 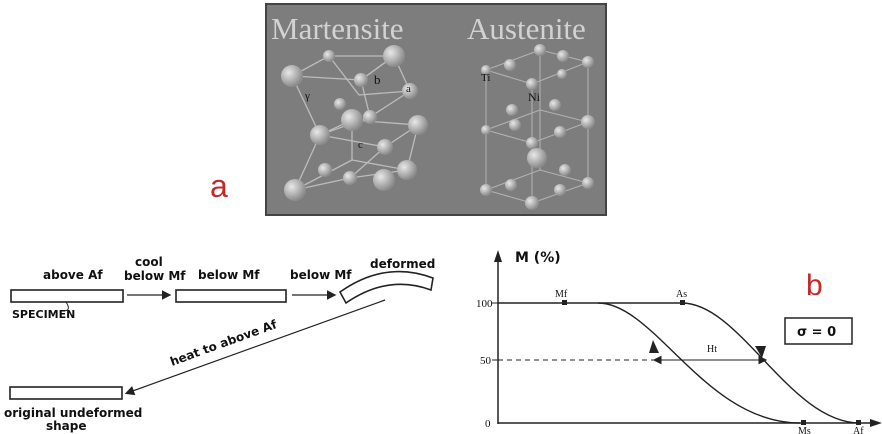 I want to click on arrow-heat, so click(x=255, y=347).